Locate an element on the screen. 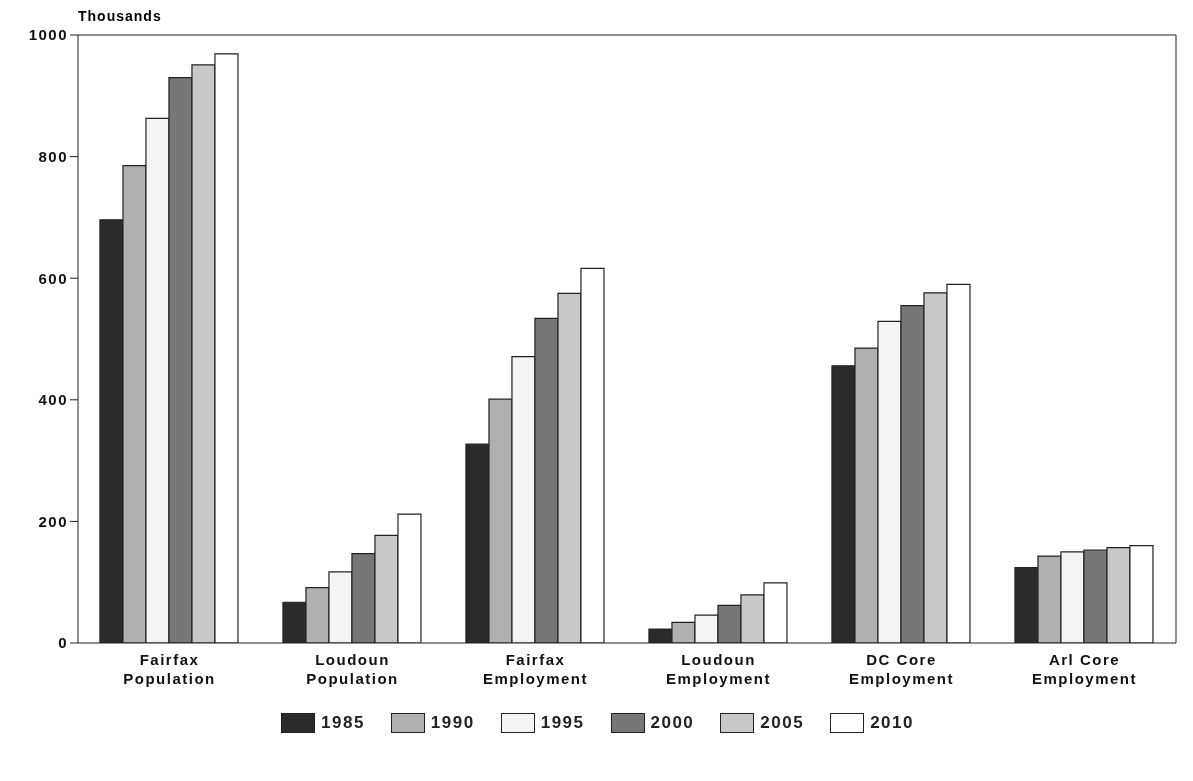 The height and width of the screenshot is (781, 1193). legend-label: 1990 is located at coordinates (452, 723).